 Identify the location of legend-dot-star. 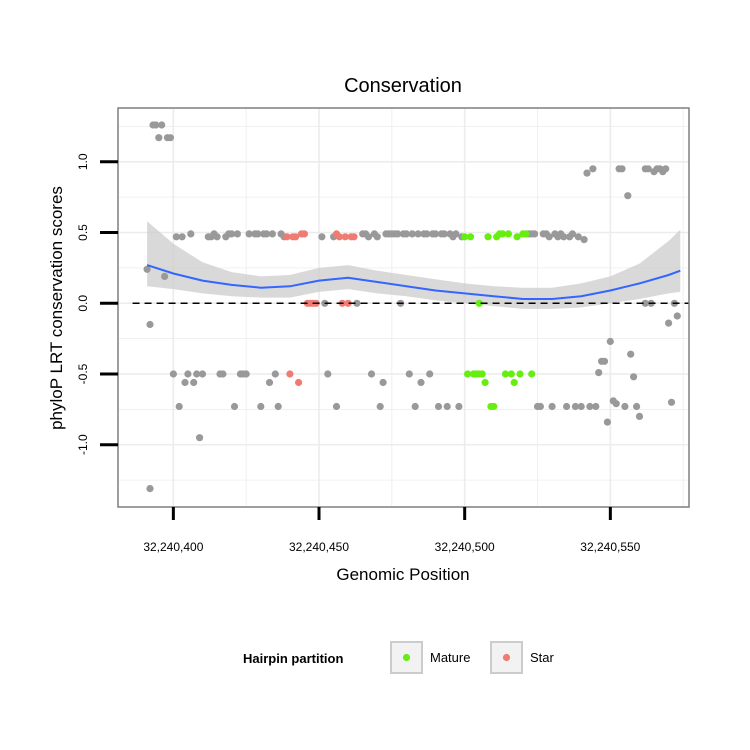
(506, 657).